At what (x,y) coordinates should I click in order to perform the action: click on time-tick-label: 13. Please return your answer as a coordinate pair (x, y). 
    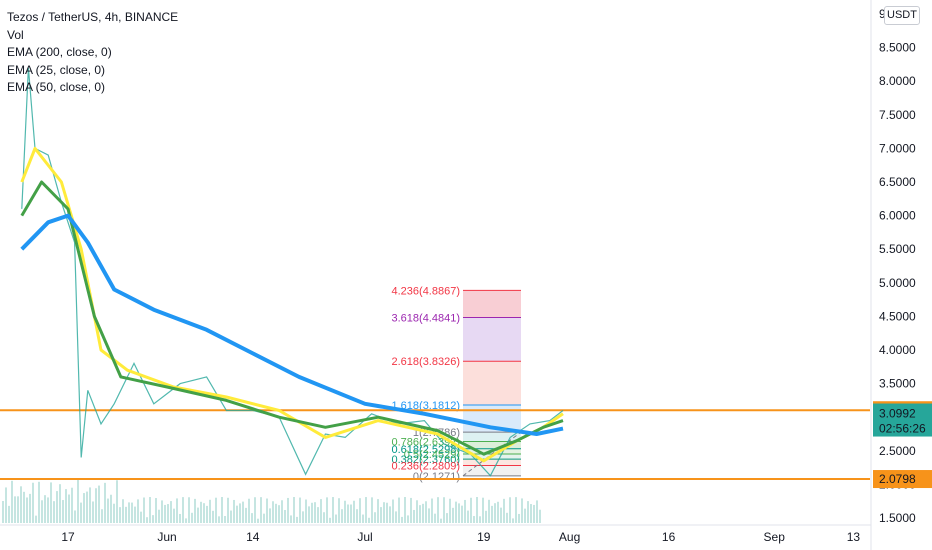
    Looking at the image, I should click on (854, 537).